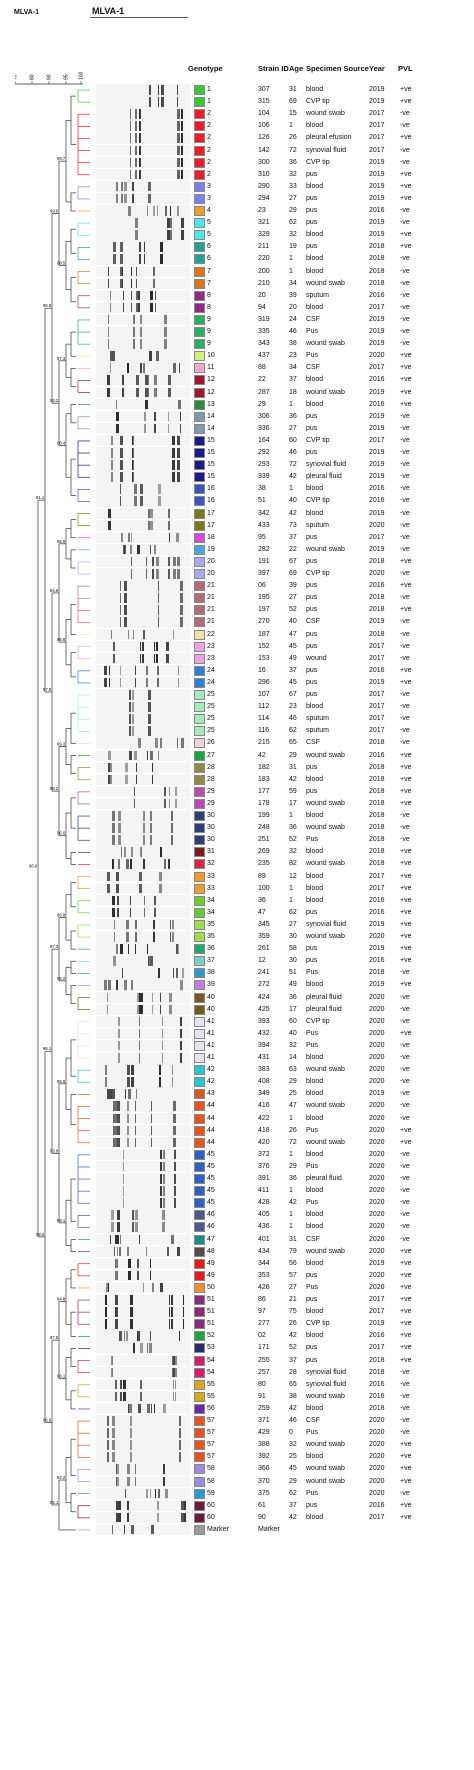 The image size is (474, 1770). Describe the element at coordinates (61, 158) in the screenshot. I see `node-similarity-label: 99.7` at that location.